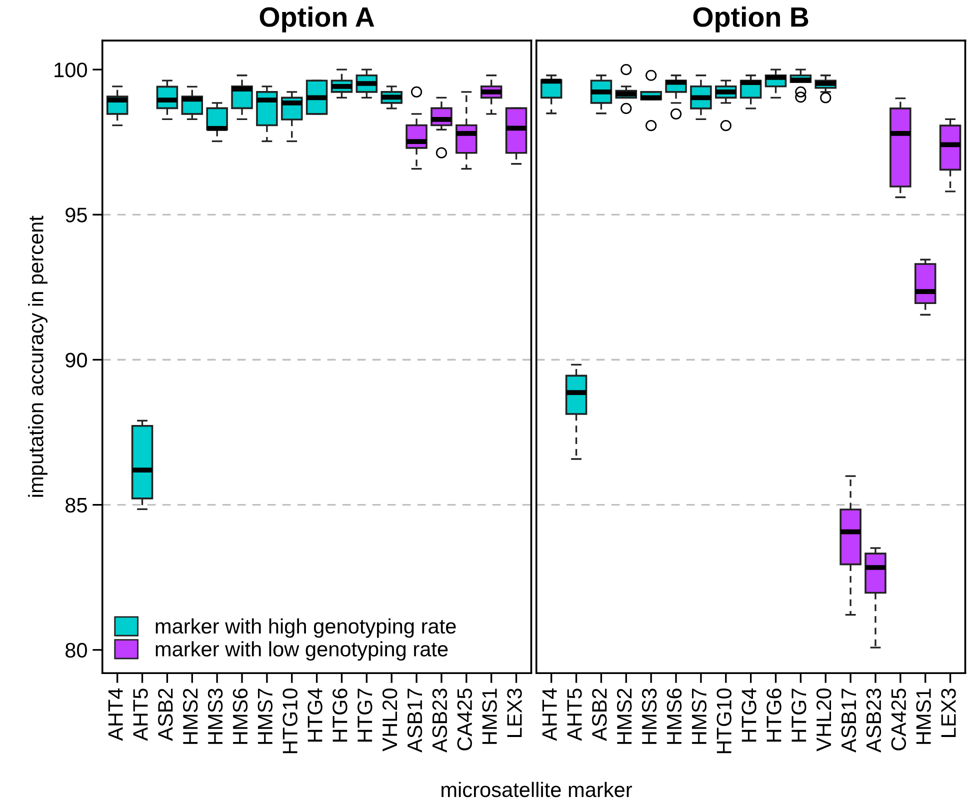 The height and width of the screenshot is (811, 975). What do you see at coordinates (76, 505) in the screenshot?
I see `y-tick-label: 85` at bounding box center [76, 505].